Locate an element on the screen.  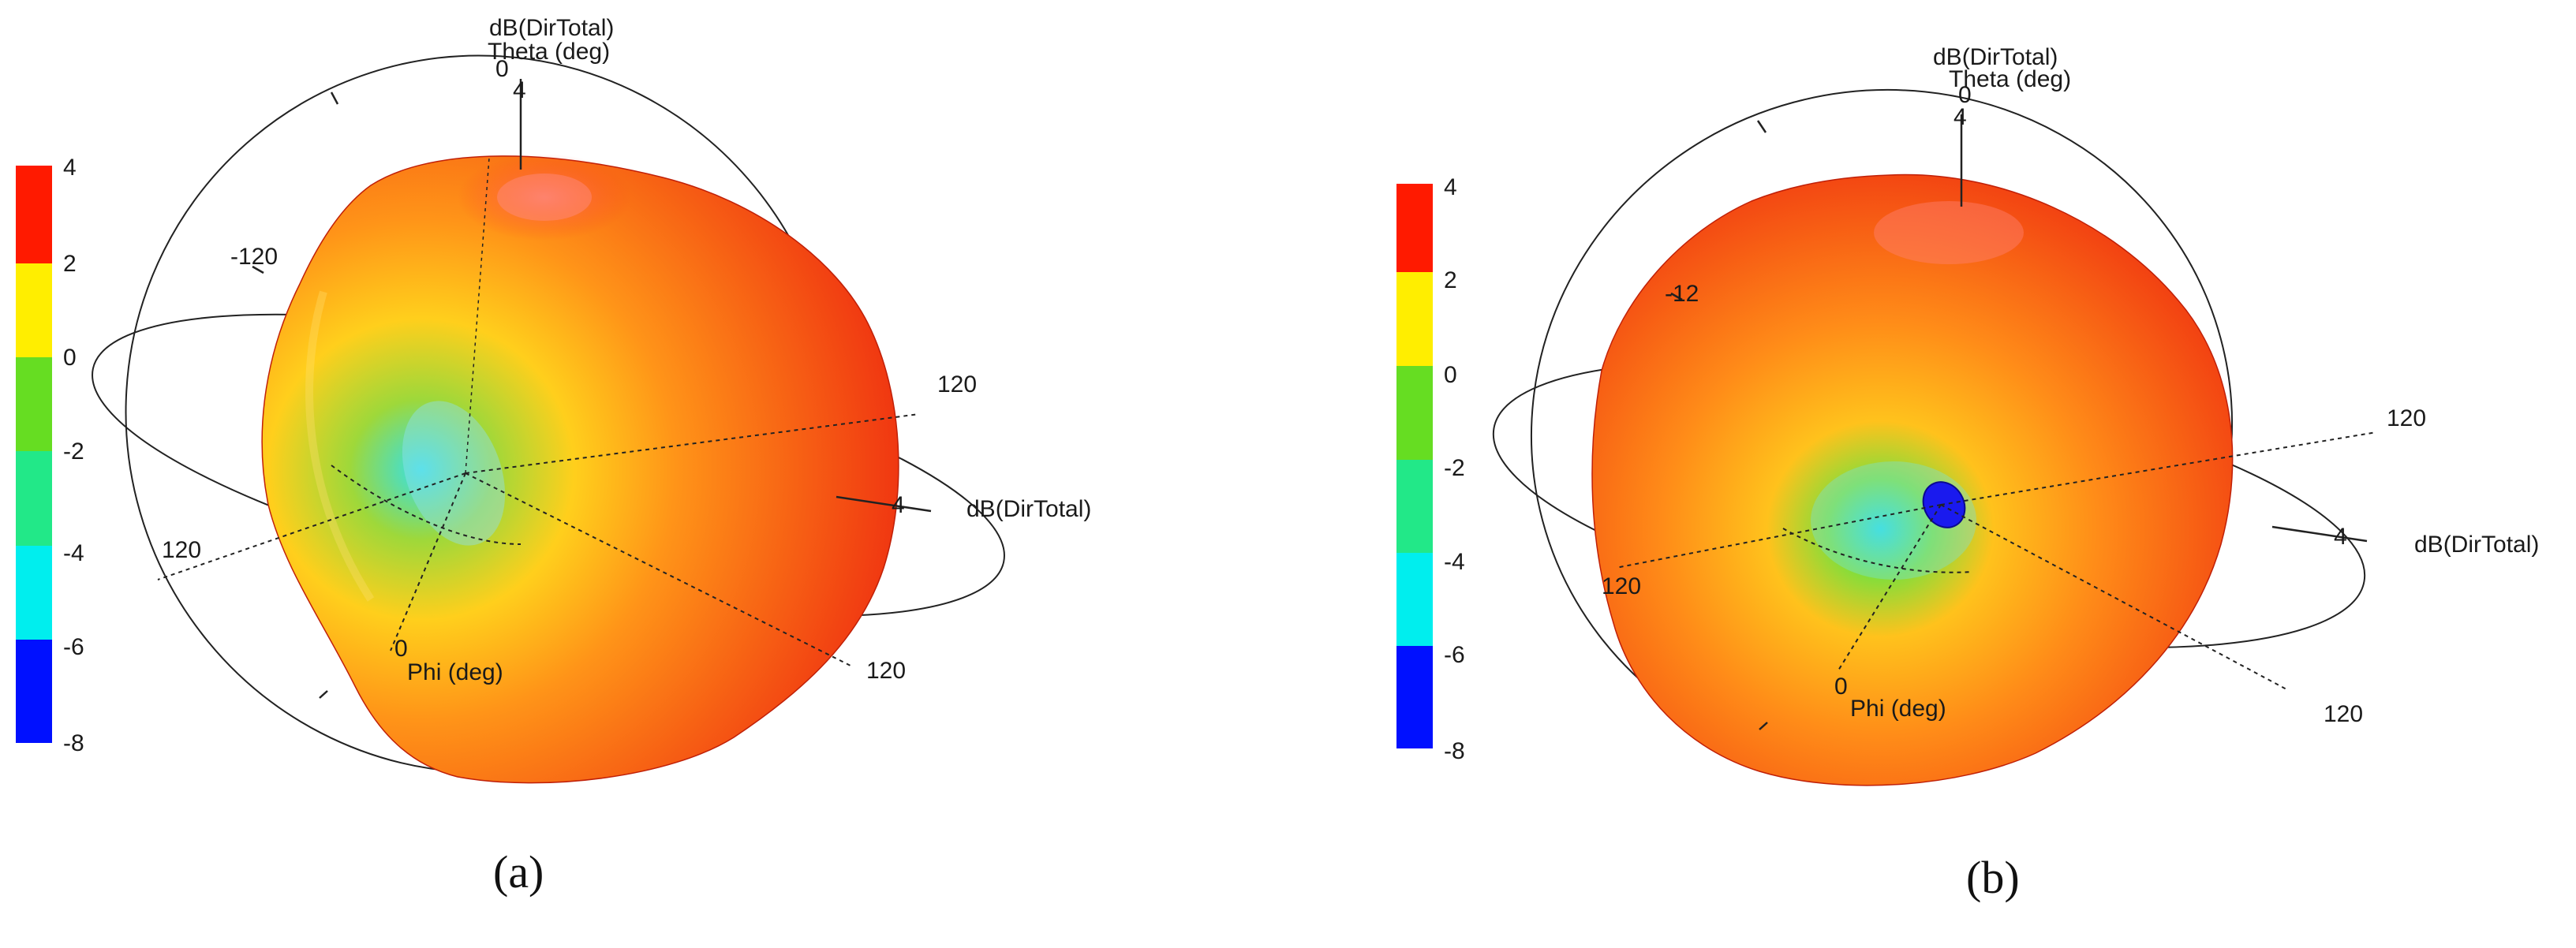
z-axis-title-a: dB(DirTotal) is located at coordinates (551, 28).